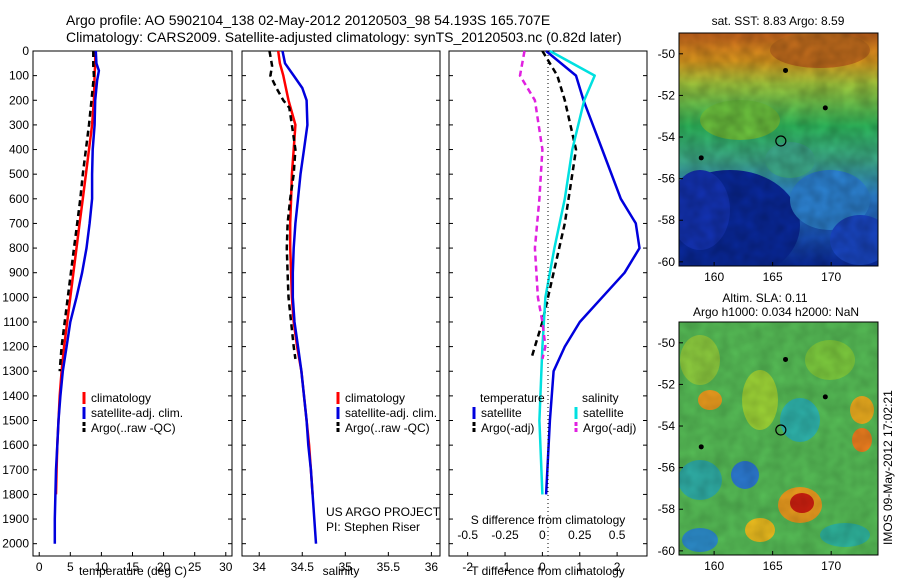 This screenshot has height=580, width=900. What do you see at coordinates (778, 21) in the screenshot?
I see `sst-map-title: sat. SST: 8.83 Argo: 8.59` at bounding box center [778, 21].